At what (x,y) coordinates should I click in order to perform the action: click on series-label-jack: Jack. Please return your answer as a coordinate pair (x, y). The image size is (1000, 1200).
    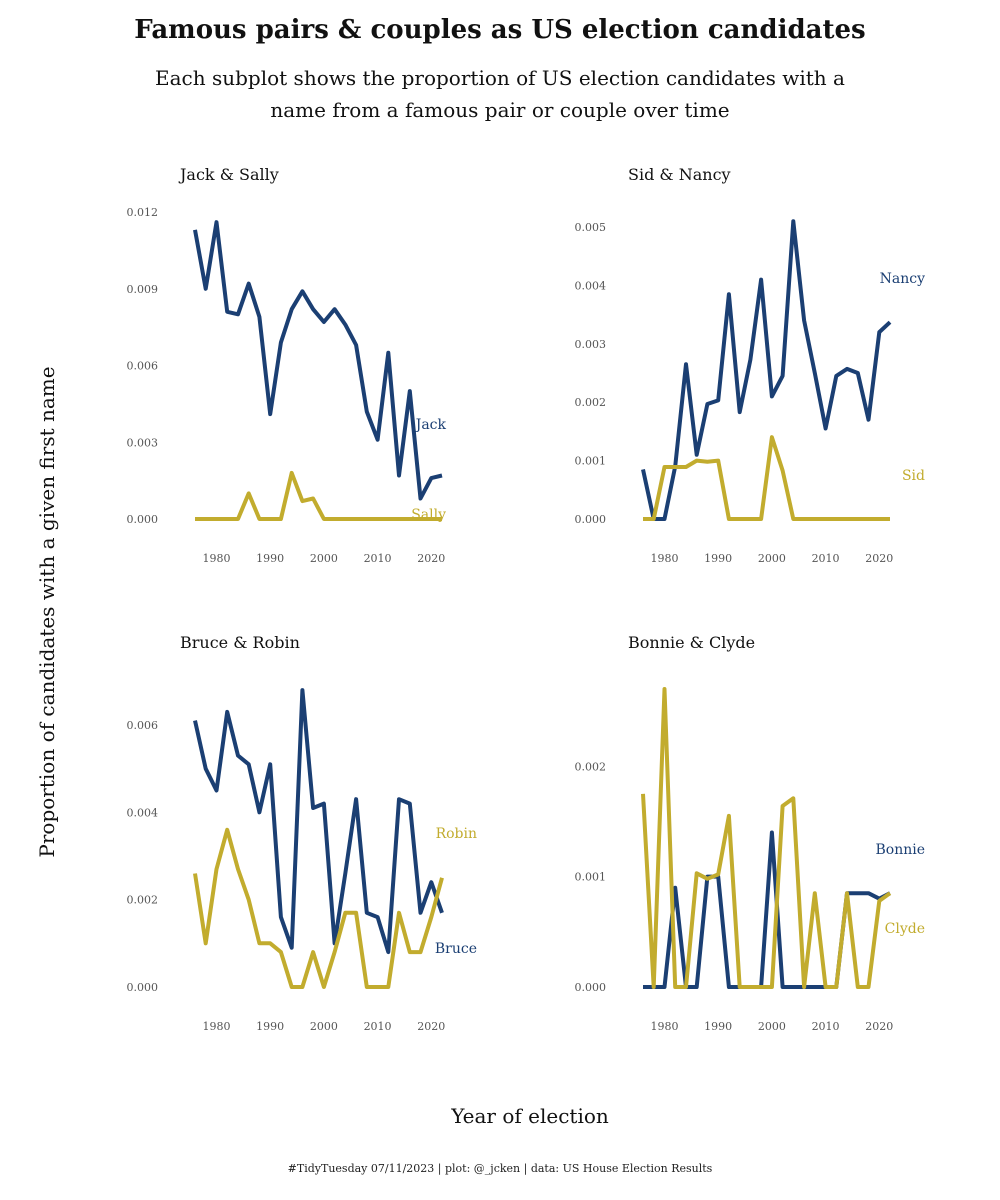
    Looking at the image, I should click on (430, 425).